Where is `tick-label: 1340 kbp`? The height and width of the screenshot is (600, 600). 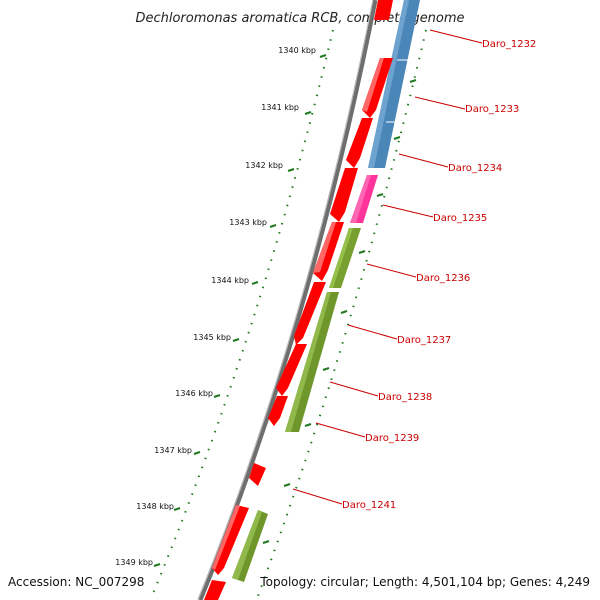 tick-label: 1340 kbp is located at coordinates (297, 50).